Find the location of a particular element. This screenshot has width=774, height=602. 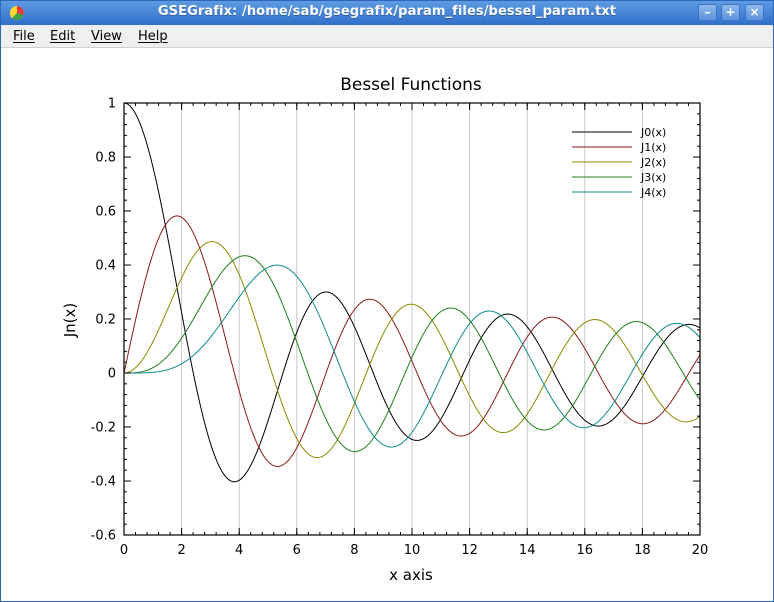

legend: J0(x) J1(x) J2(x) J3(x) J4(x) is located at coordinates (619, 162).